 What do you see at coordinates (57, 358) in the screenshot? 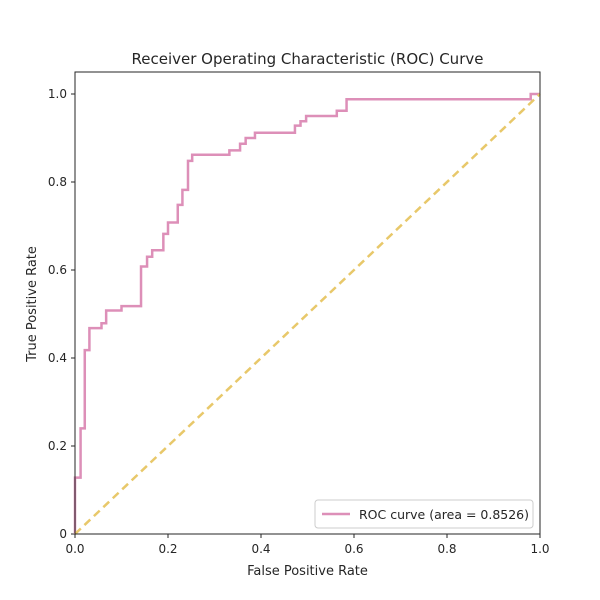
I see `y-tick-label: 0.4` at bounding box center [57, 358].